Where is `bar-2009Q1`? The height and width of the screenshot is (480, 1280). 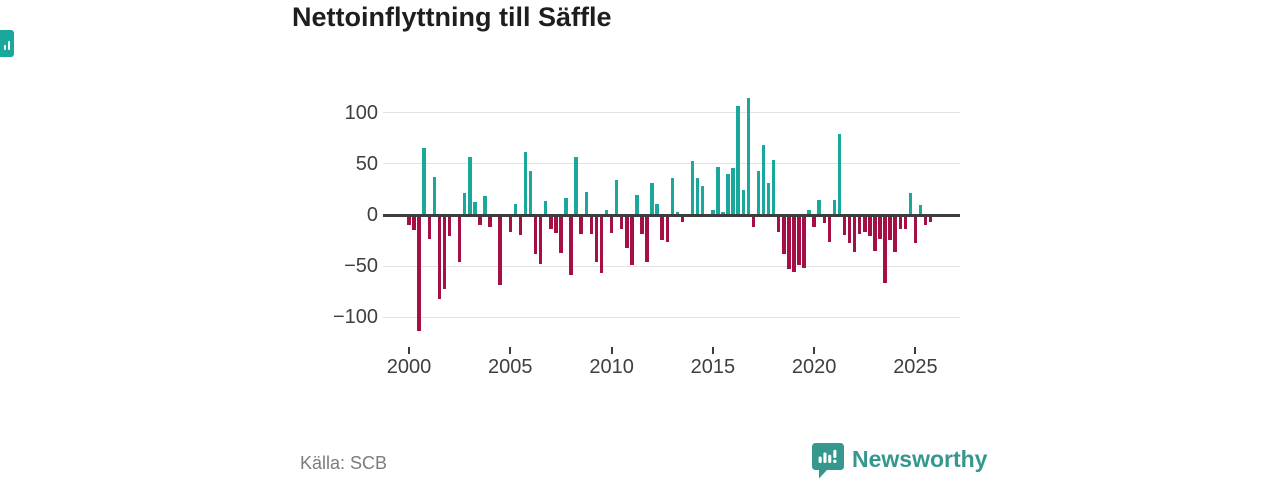
bar-2009Q1 is located at coordinates (591, 225).